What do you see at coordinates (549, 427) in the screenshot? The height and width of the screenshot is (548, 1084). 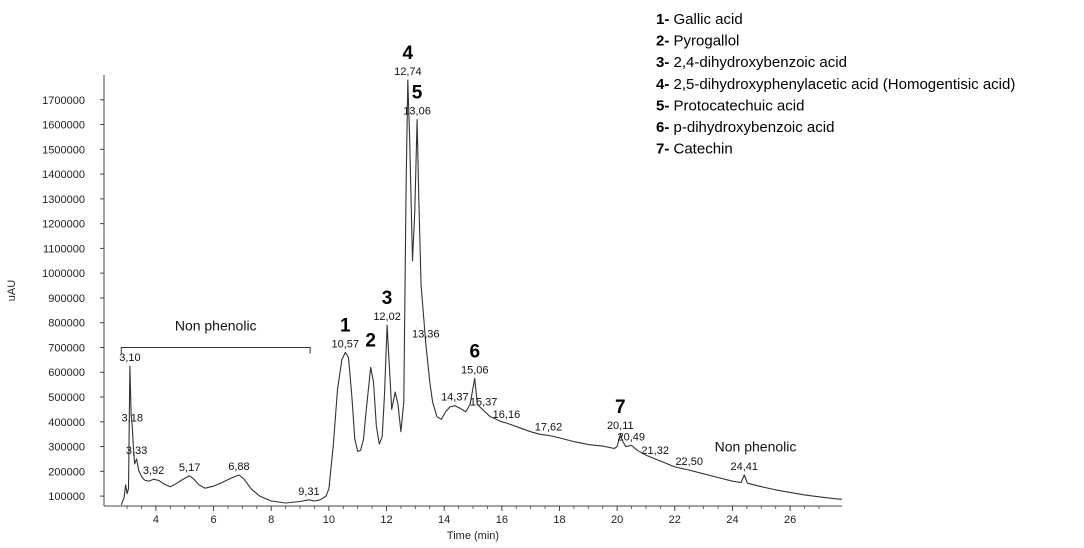 I see `peak-label: 17,62` at bounding box center [549, 427].